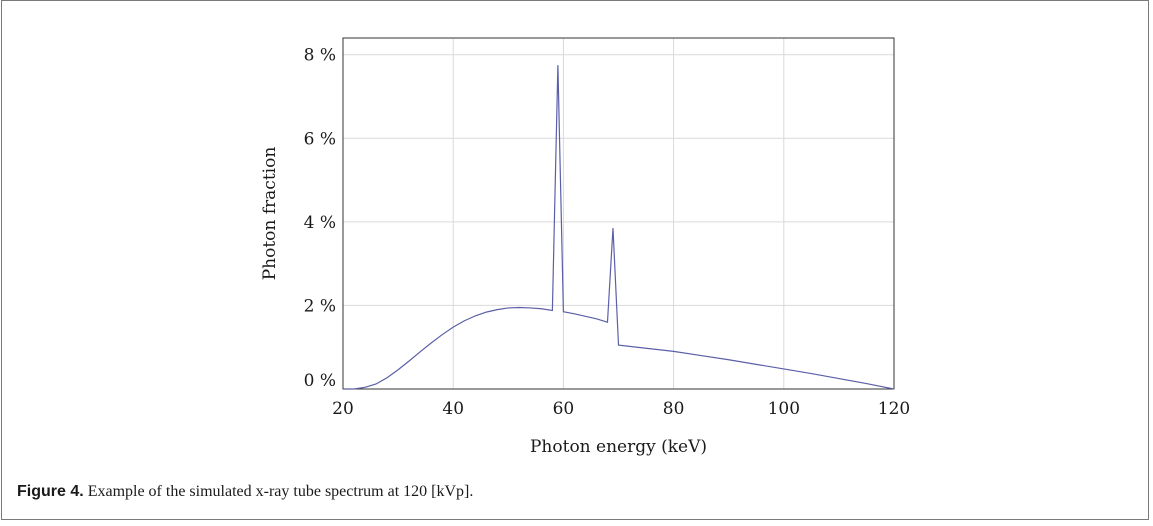 The height and width of the screenshot is (526, 1153). What do you see at coordinates (320, 381) in the screenshot?
I see `y-tick-label: 0 %` at bounding box center [320, 381].